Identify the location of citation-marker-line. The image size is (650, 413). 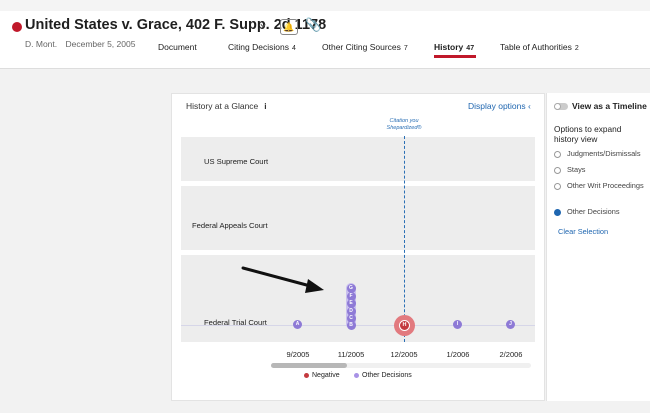
(404, 239).